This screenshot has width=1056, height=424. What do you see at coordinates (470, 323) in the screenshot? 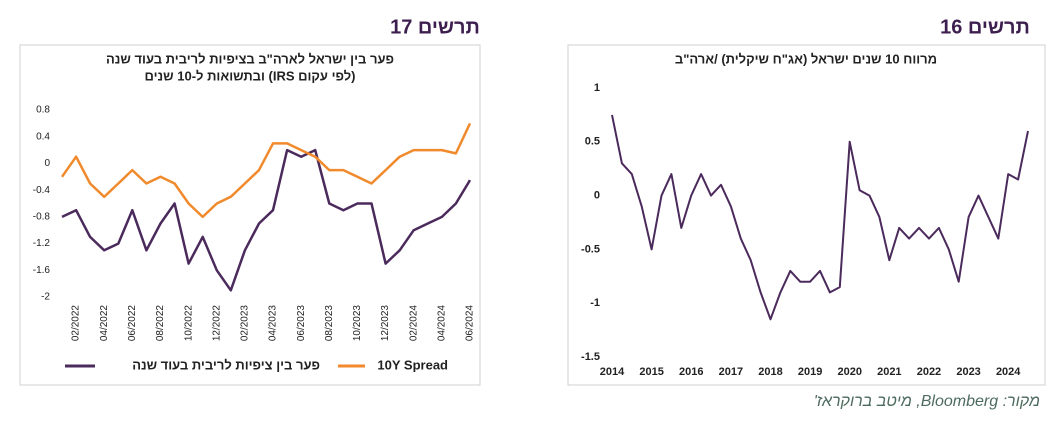
I see `x-tick-label: 06/2024` at bounding box center [470, 323].